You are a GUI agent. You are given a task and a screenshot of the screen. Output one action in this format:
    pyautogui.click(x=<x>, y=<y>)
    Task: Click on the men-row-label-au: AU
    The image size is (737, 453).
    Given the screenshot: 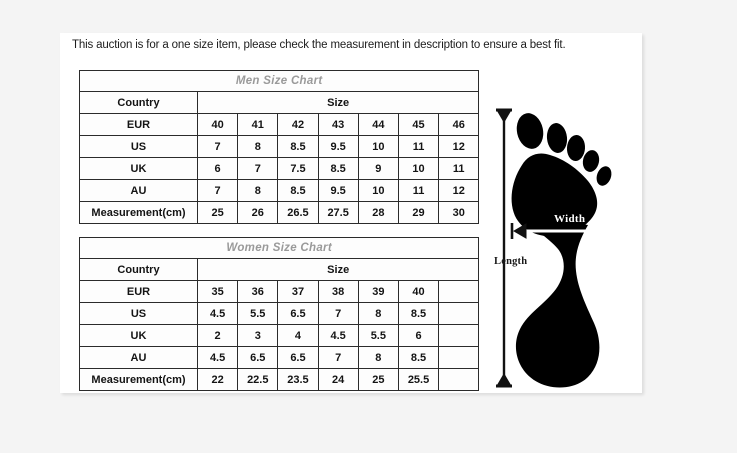 What is the action you would take?
    pyautogui.click(x=138, y=190)
    